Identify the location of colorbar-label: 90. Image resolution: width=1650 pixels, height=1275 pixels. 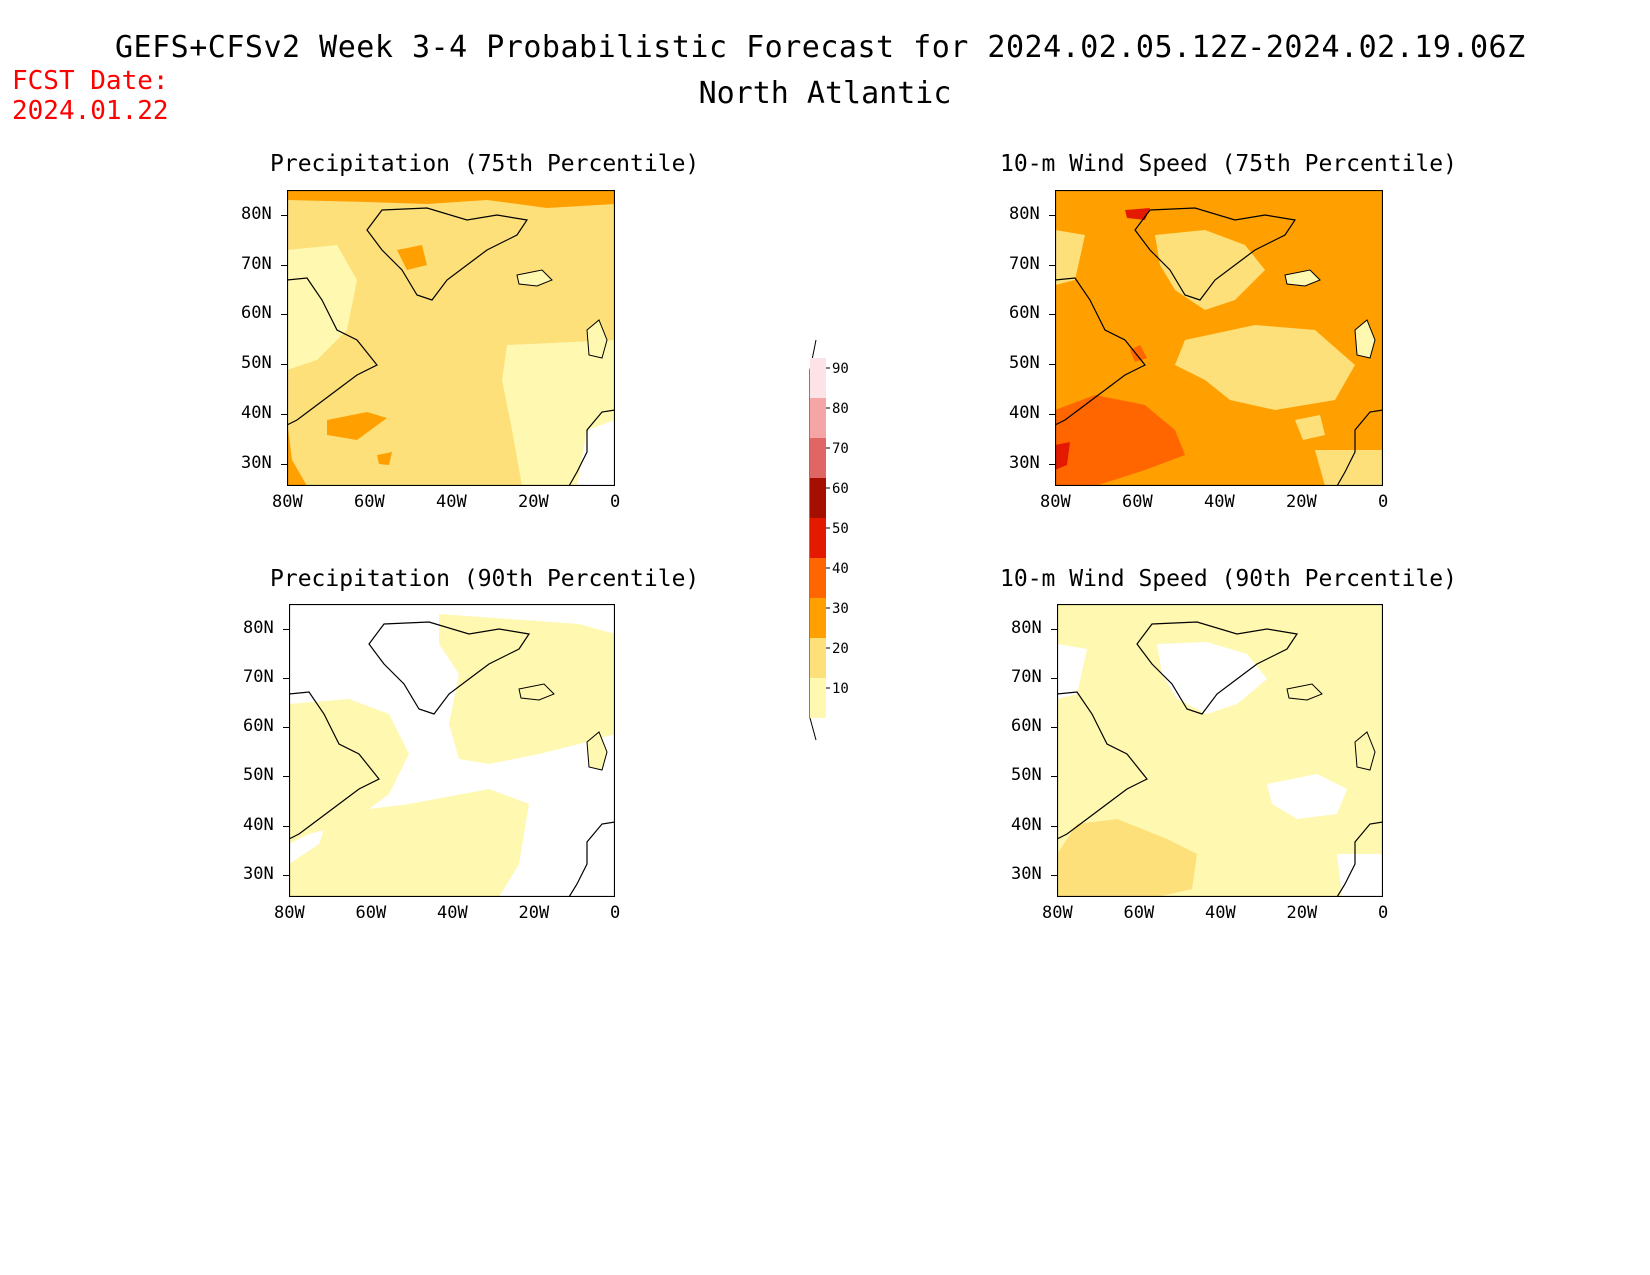
(840, 369).